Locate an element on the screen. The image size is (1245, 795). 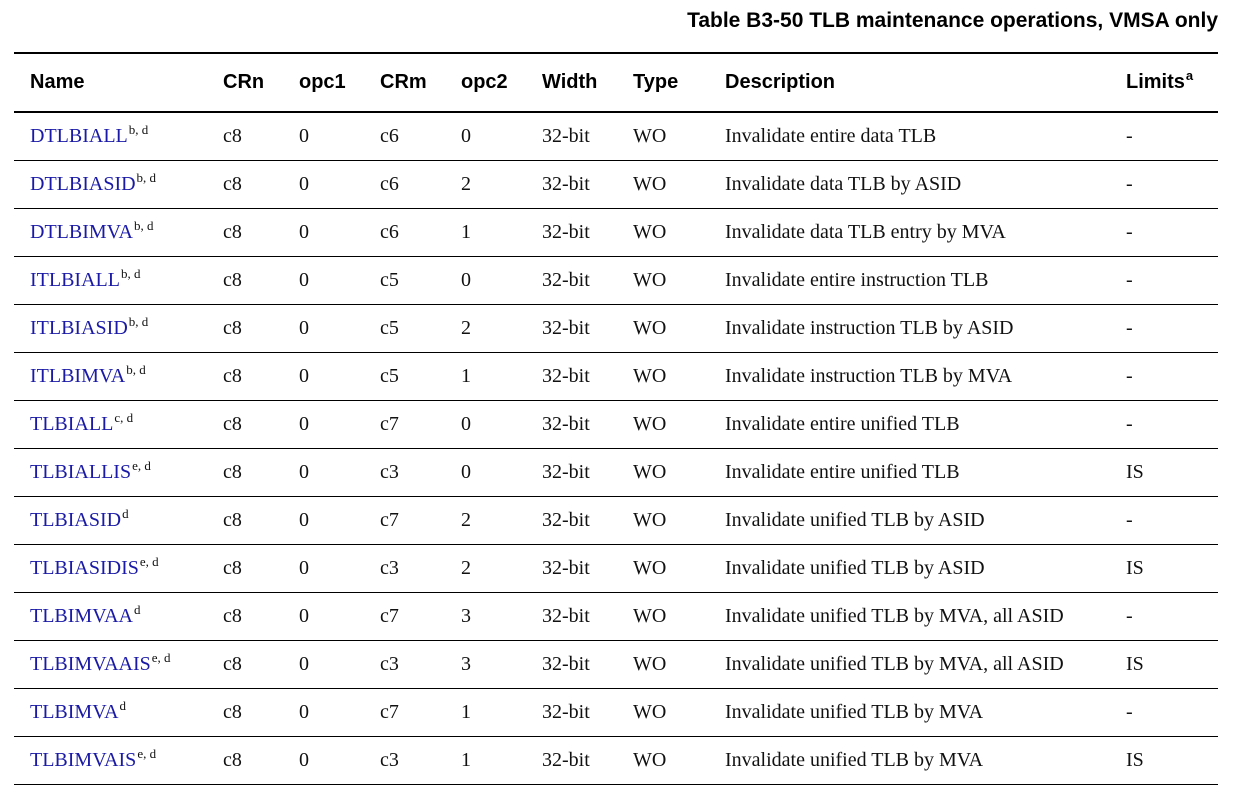
cell-name: DTLBIMVAb, d is located at coordinates (110, 232).